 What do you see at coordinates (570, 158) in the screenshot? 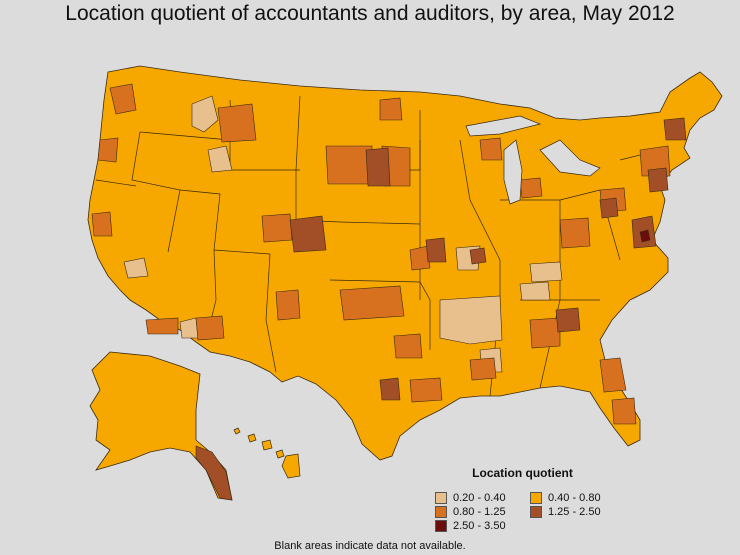
I see `lake-huron-erie` at bounding box center [570, 158].